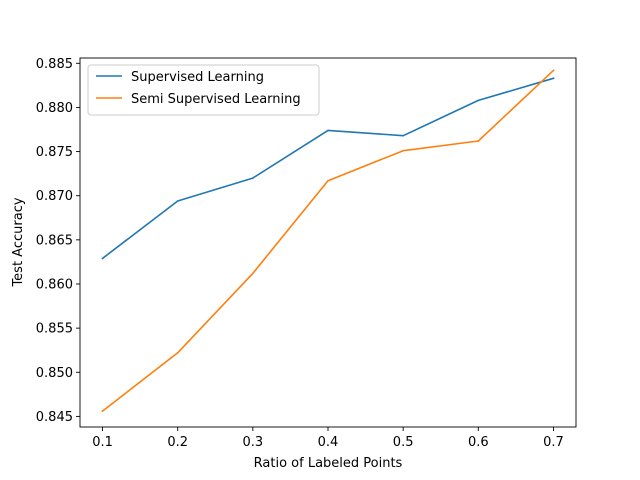  I want to click on y-tick-label: 0.850, so click(54, 373).